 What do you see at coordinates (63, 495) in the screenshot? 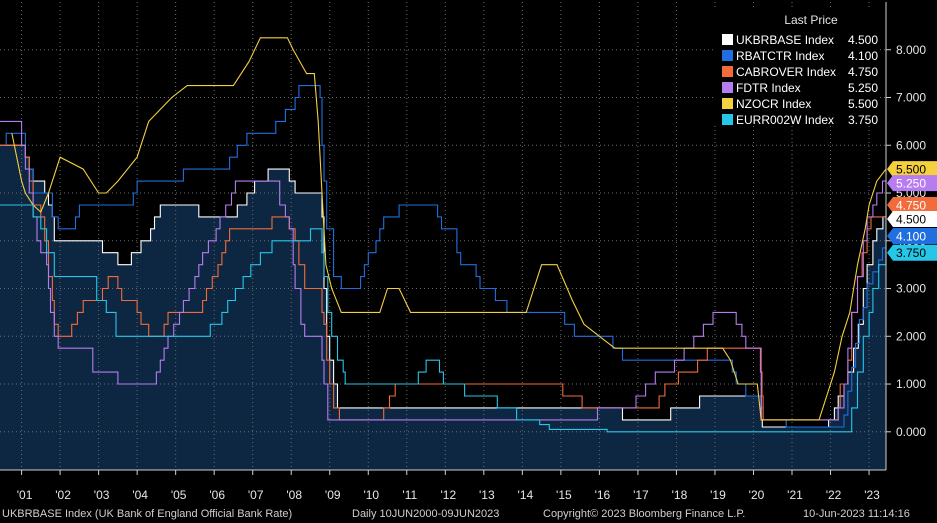
I see `x-tick-label: '02` at bounding box center [63, 495].